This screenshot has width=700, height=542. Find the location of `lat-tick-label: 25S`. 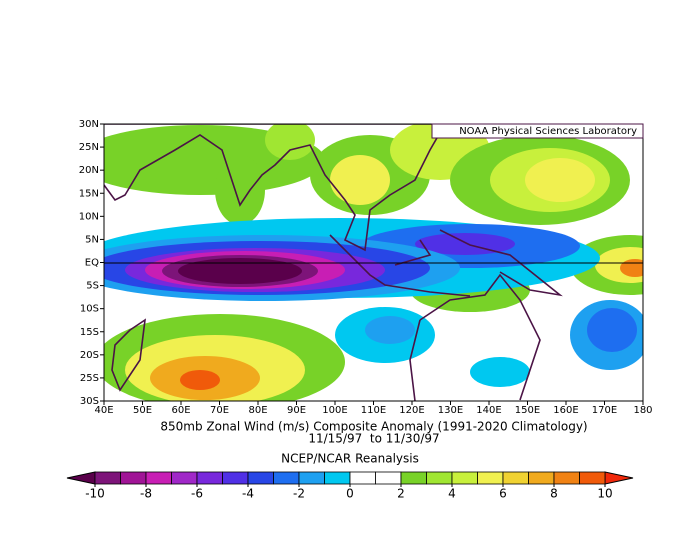

lat-tick-label: 25S is located at coordinates (89, 378).